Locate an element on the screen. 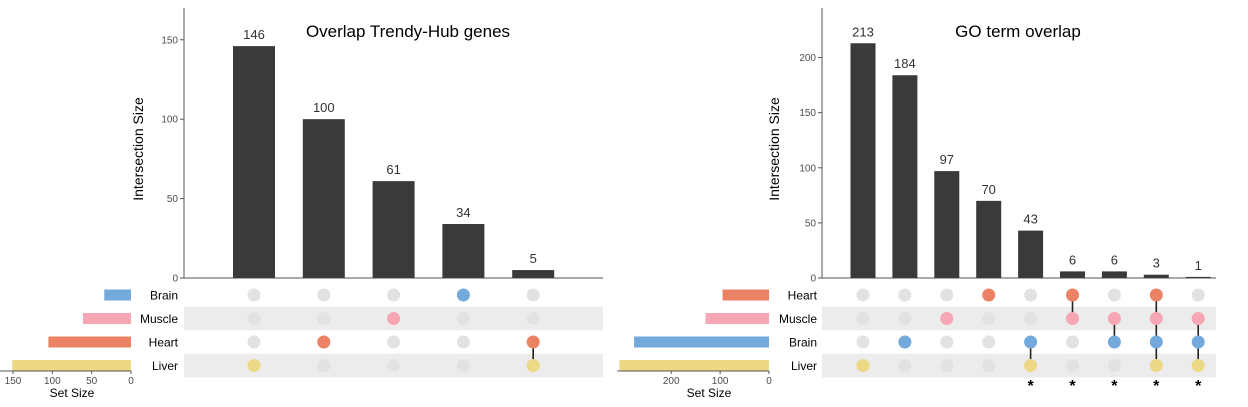  set-size-tick-label: 50 is located at coordinates (92, 381).